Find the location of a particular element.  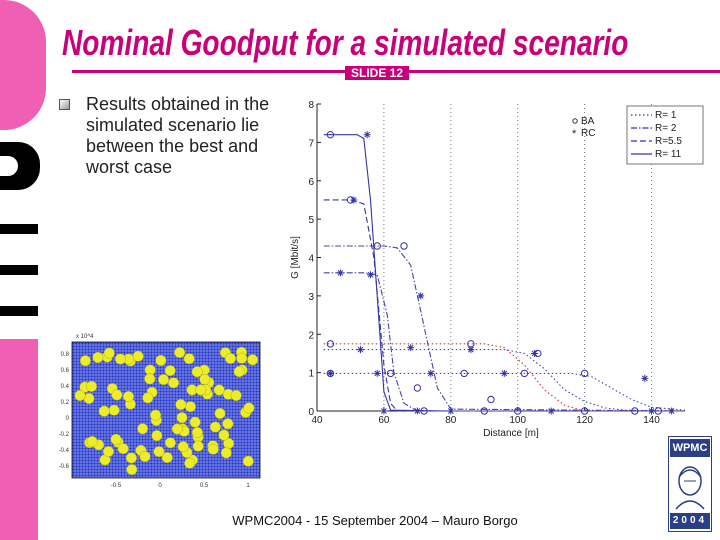

slide-number: SLIDE 12 is located at coordinates (377, 73).